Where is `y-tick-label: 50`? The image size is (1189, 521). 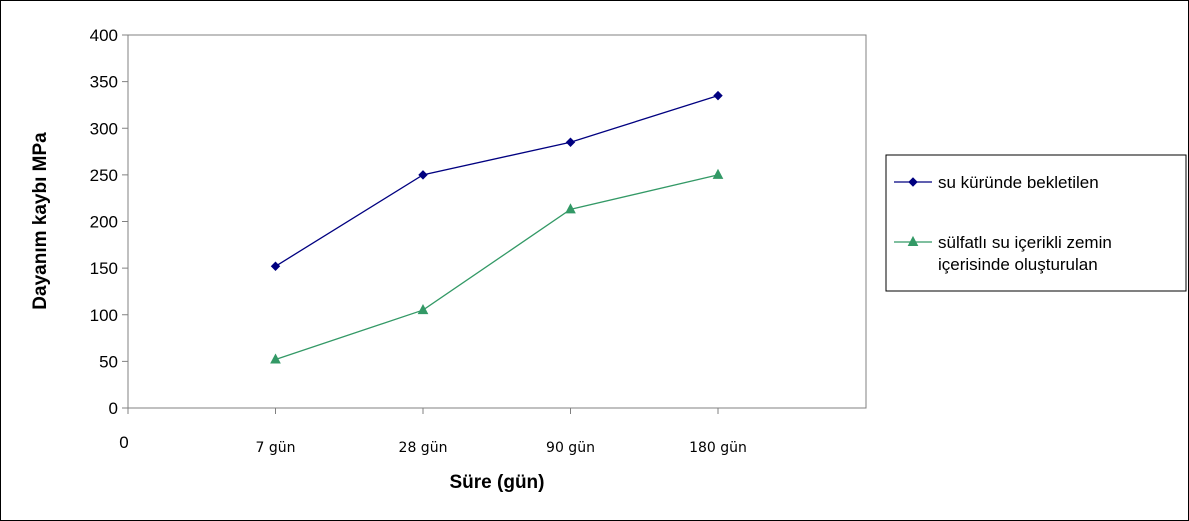 y-tick-label: 50 is located at coordinates (108, 361).